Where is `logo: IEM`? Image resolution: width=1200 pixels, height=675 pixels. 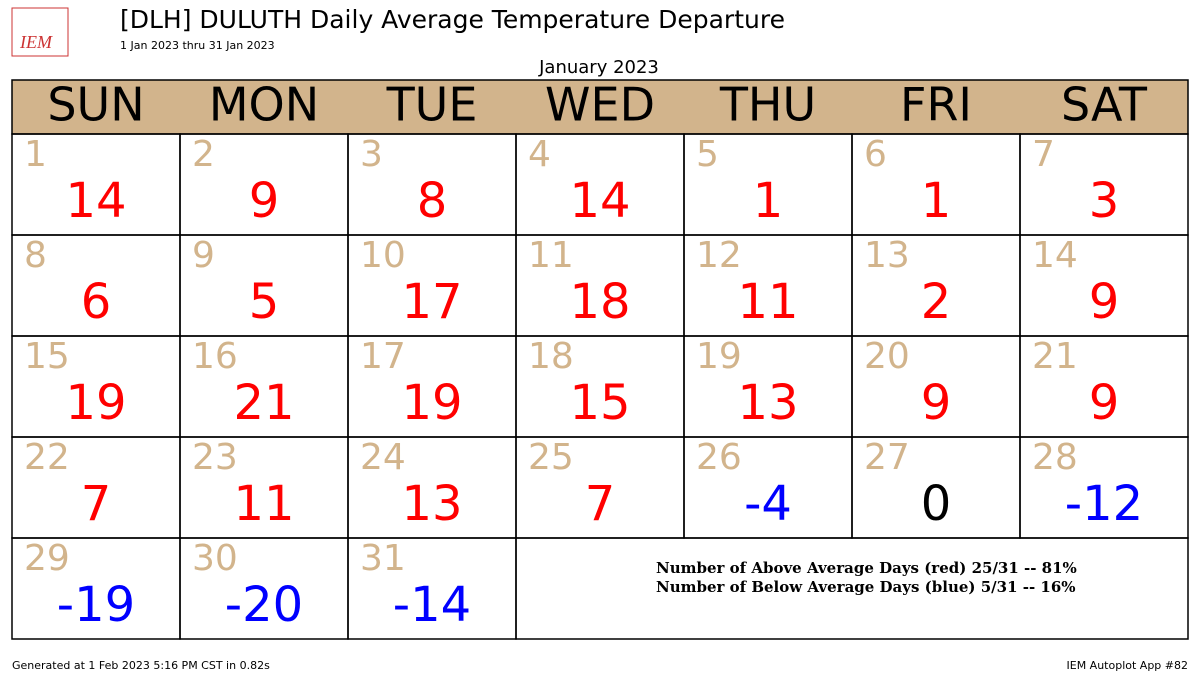
logo: IEM is located at coordinates (36, 42).